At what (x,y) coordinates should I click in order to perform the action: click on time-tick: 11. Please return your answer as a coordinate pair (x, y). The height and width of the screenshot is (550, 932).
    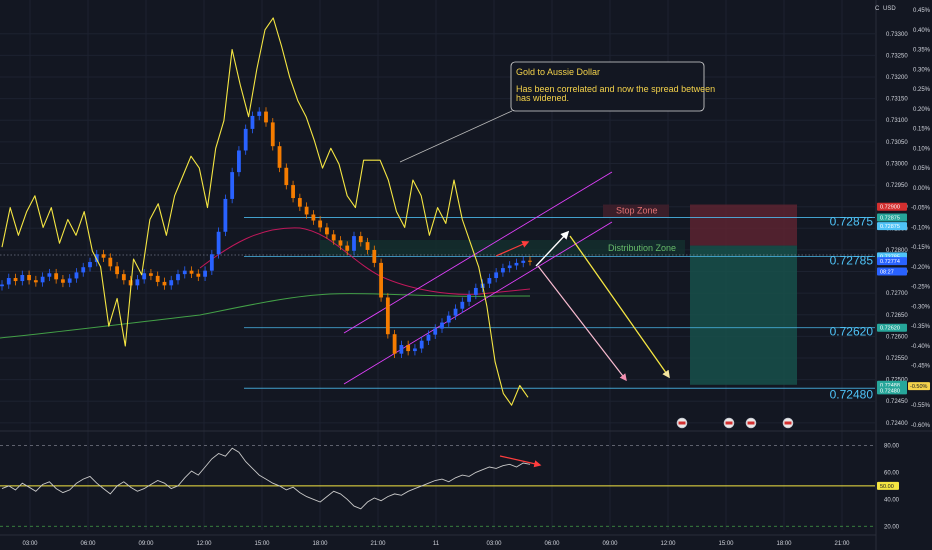
    Looking at the image, I should click on (436, 544).